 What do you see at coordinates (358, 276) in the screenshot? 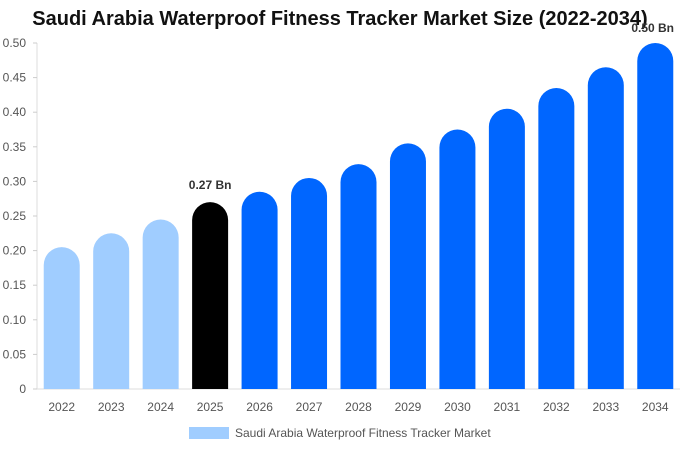
I see `bar-2028` at bounding box center [358, 276].